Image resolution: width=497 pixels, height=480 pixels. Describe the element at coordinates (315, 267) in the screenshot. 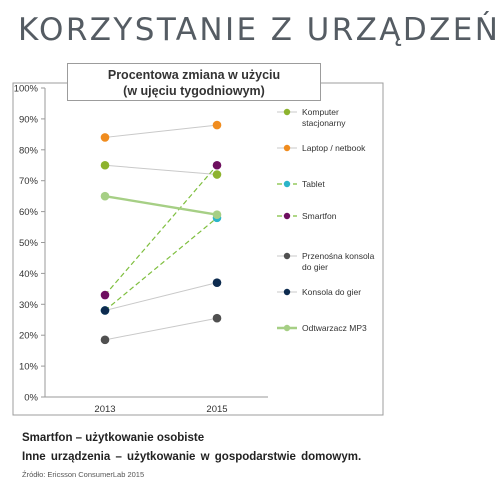

I see `legend-label: do gier` at that location.